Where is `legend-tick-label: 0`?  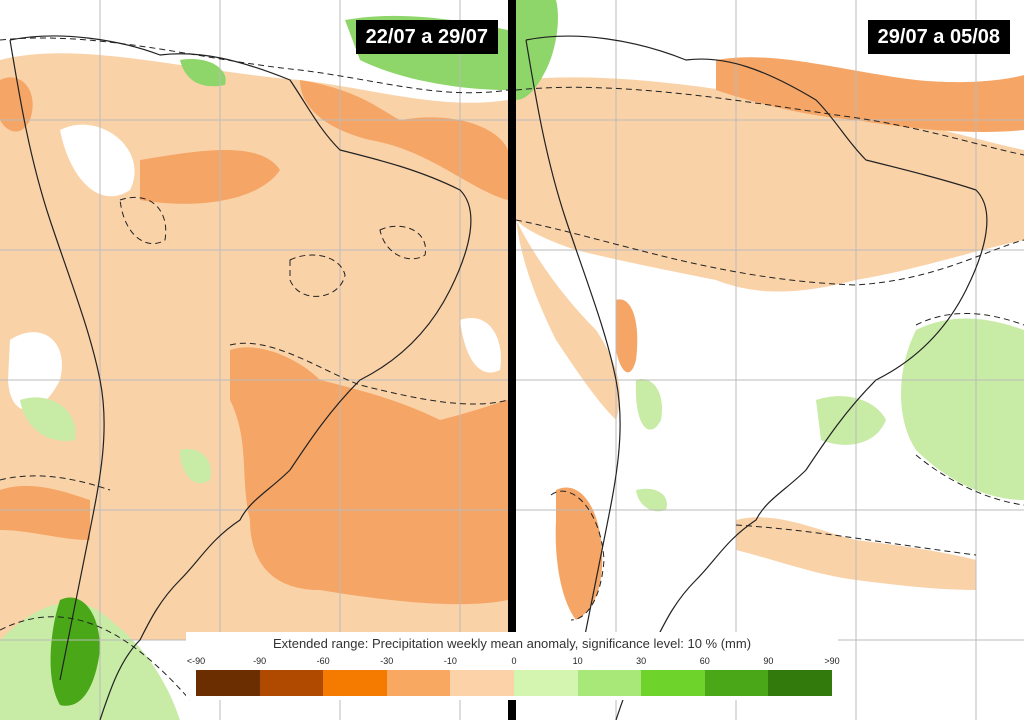
legend-tick-label: 0 is located at coordinates (514, 661).